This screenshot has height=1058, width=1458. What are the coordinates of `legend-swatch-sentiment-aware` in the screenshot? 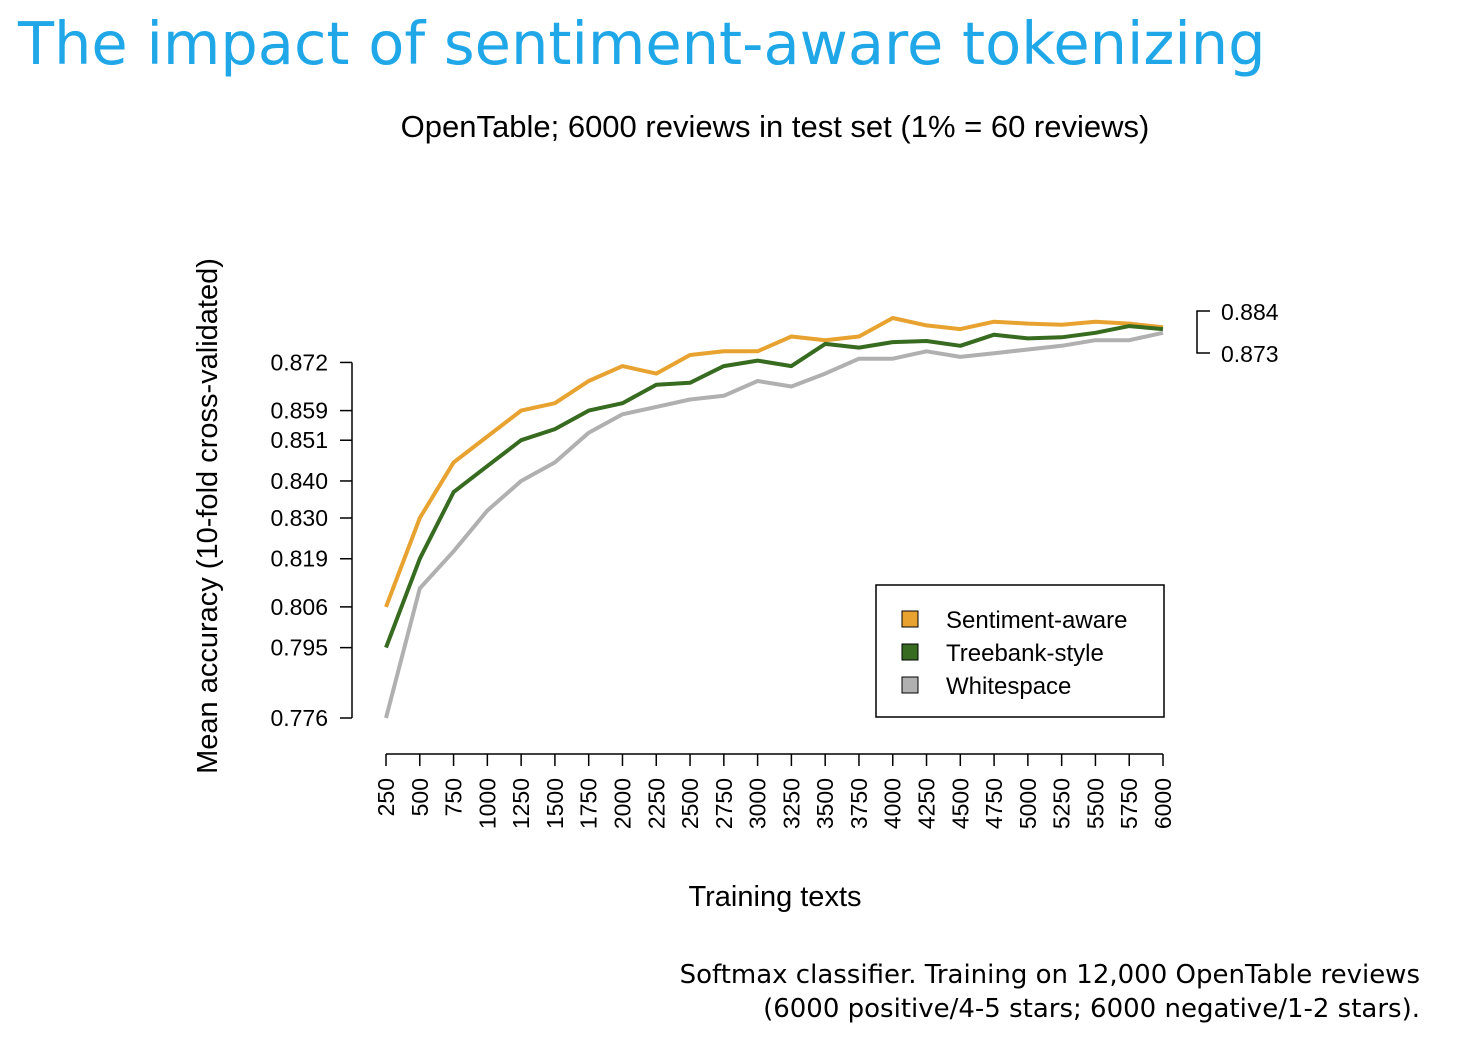 It's located at (910, 619).